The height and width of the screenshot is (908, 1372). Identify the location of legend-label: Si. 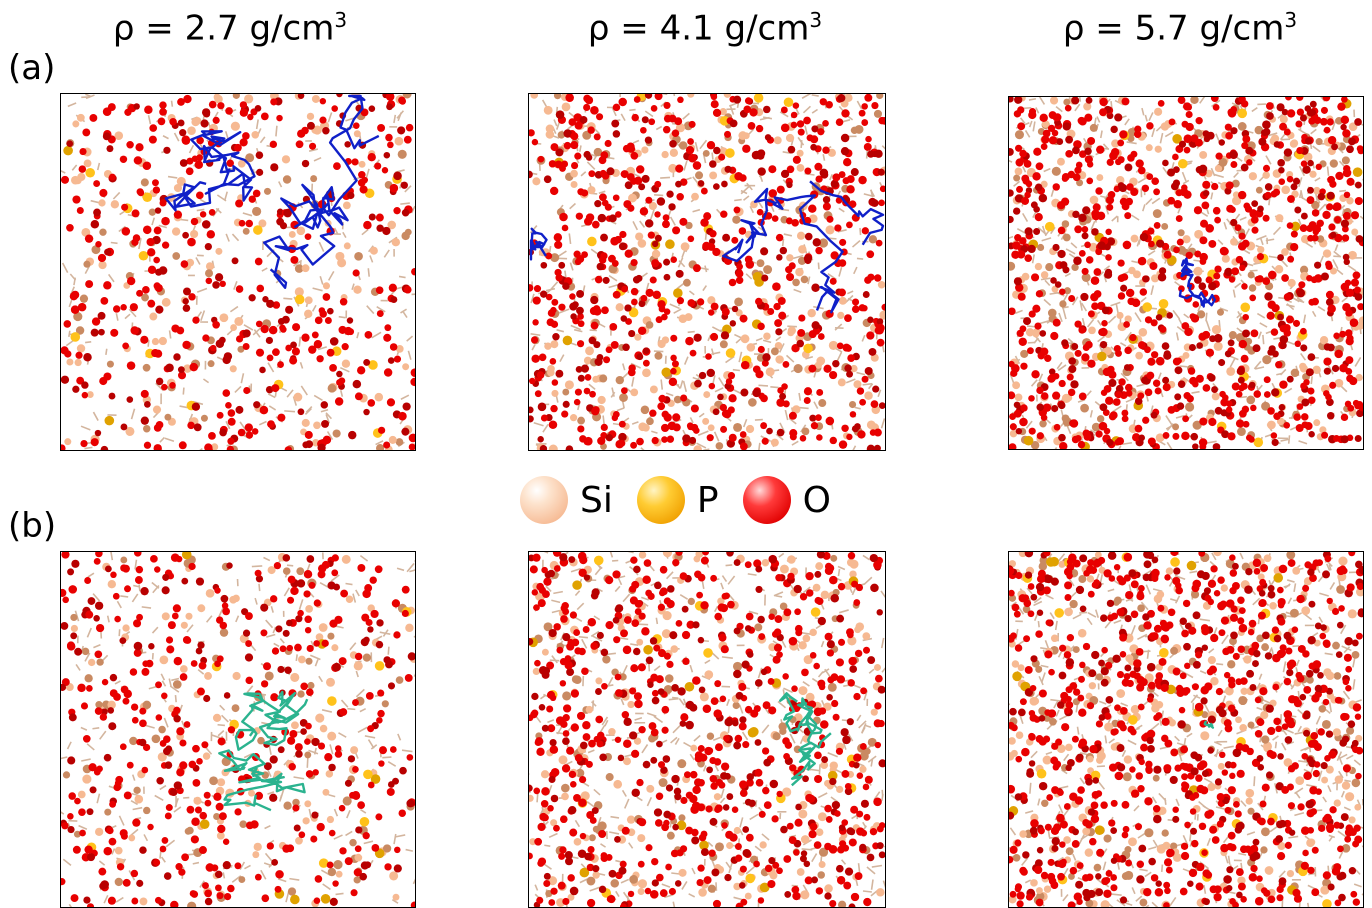
(596, 500).